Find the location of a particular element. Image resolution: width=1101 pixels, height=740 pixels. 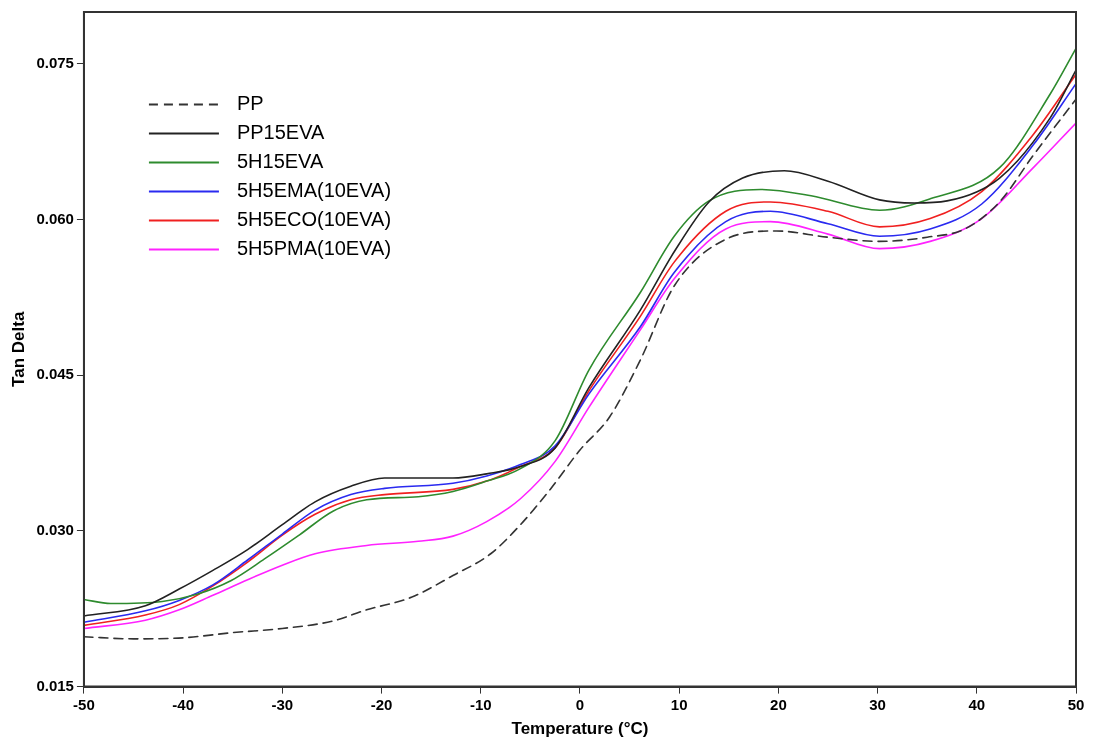

x-tick-label: 10 is located at coordinates (679, 704).